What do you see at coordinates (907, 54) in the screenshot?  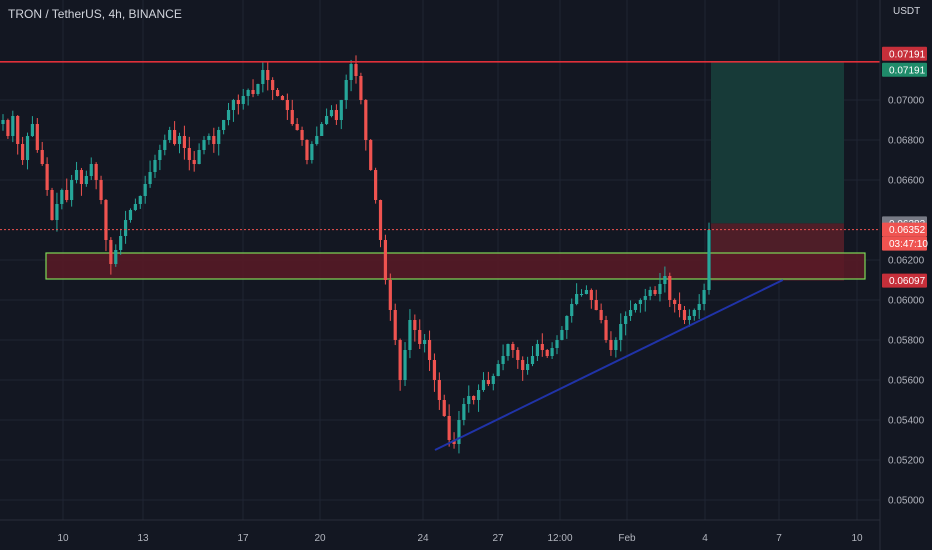 I see `price-label-text: 0.07191` at bounding box center [907, 54].